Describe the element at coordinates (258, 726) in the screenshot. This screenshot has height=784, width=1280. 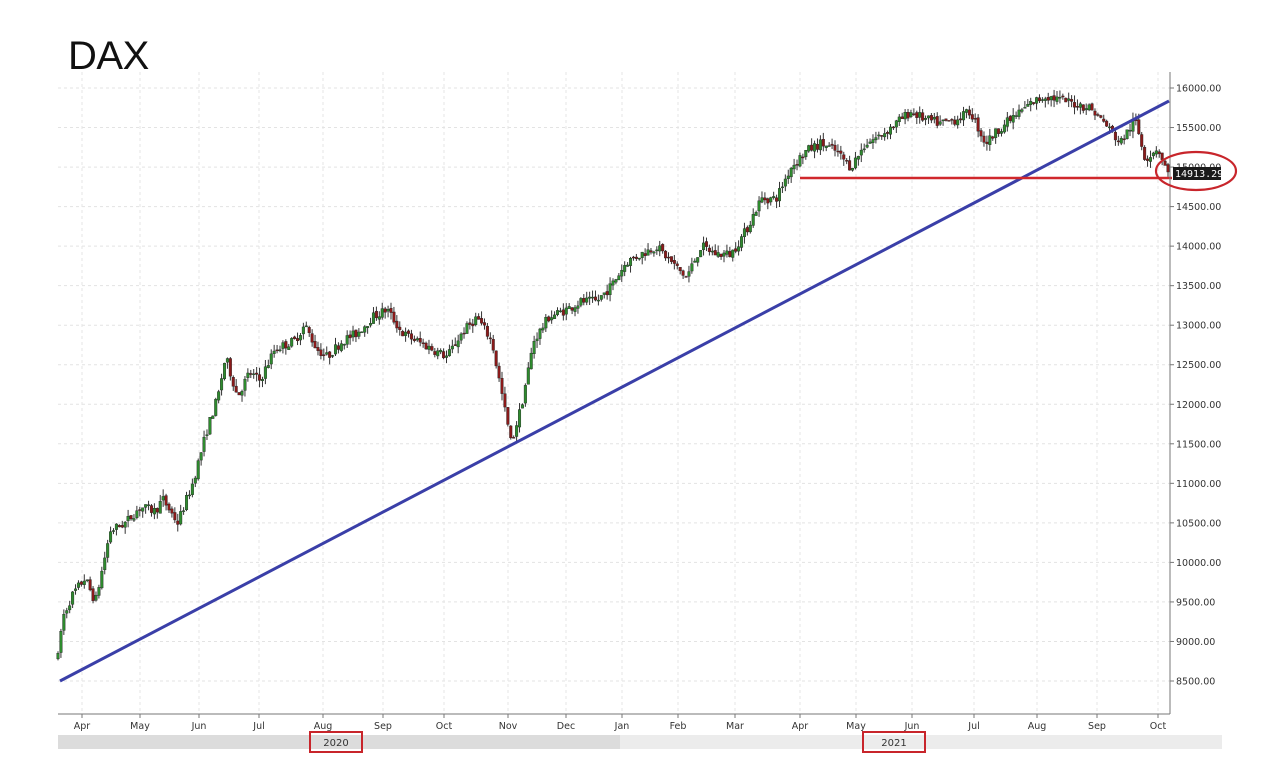
I see `x-tick-label: Jul` at that location.